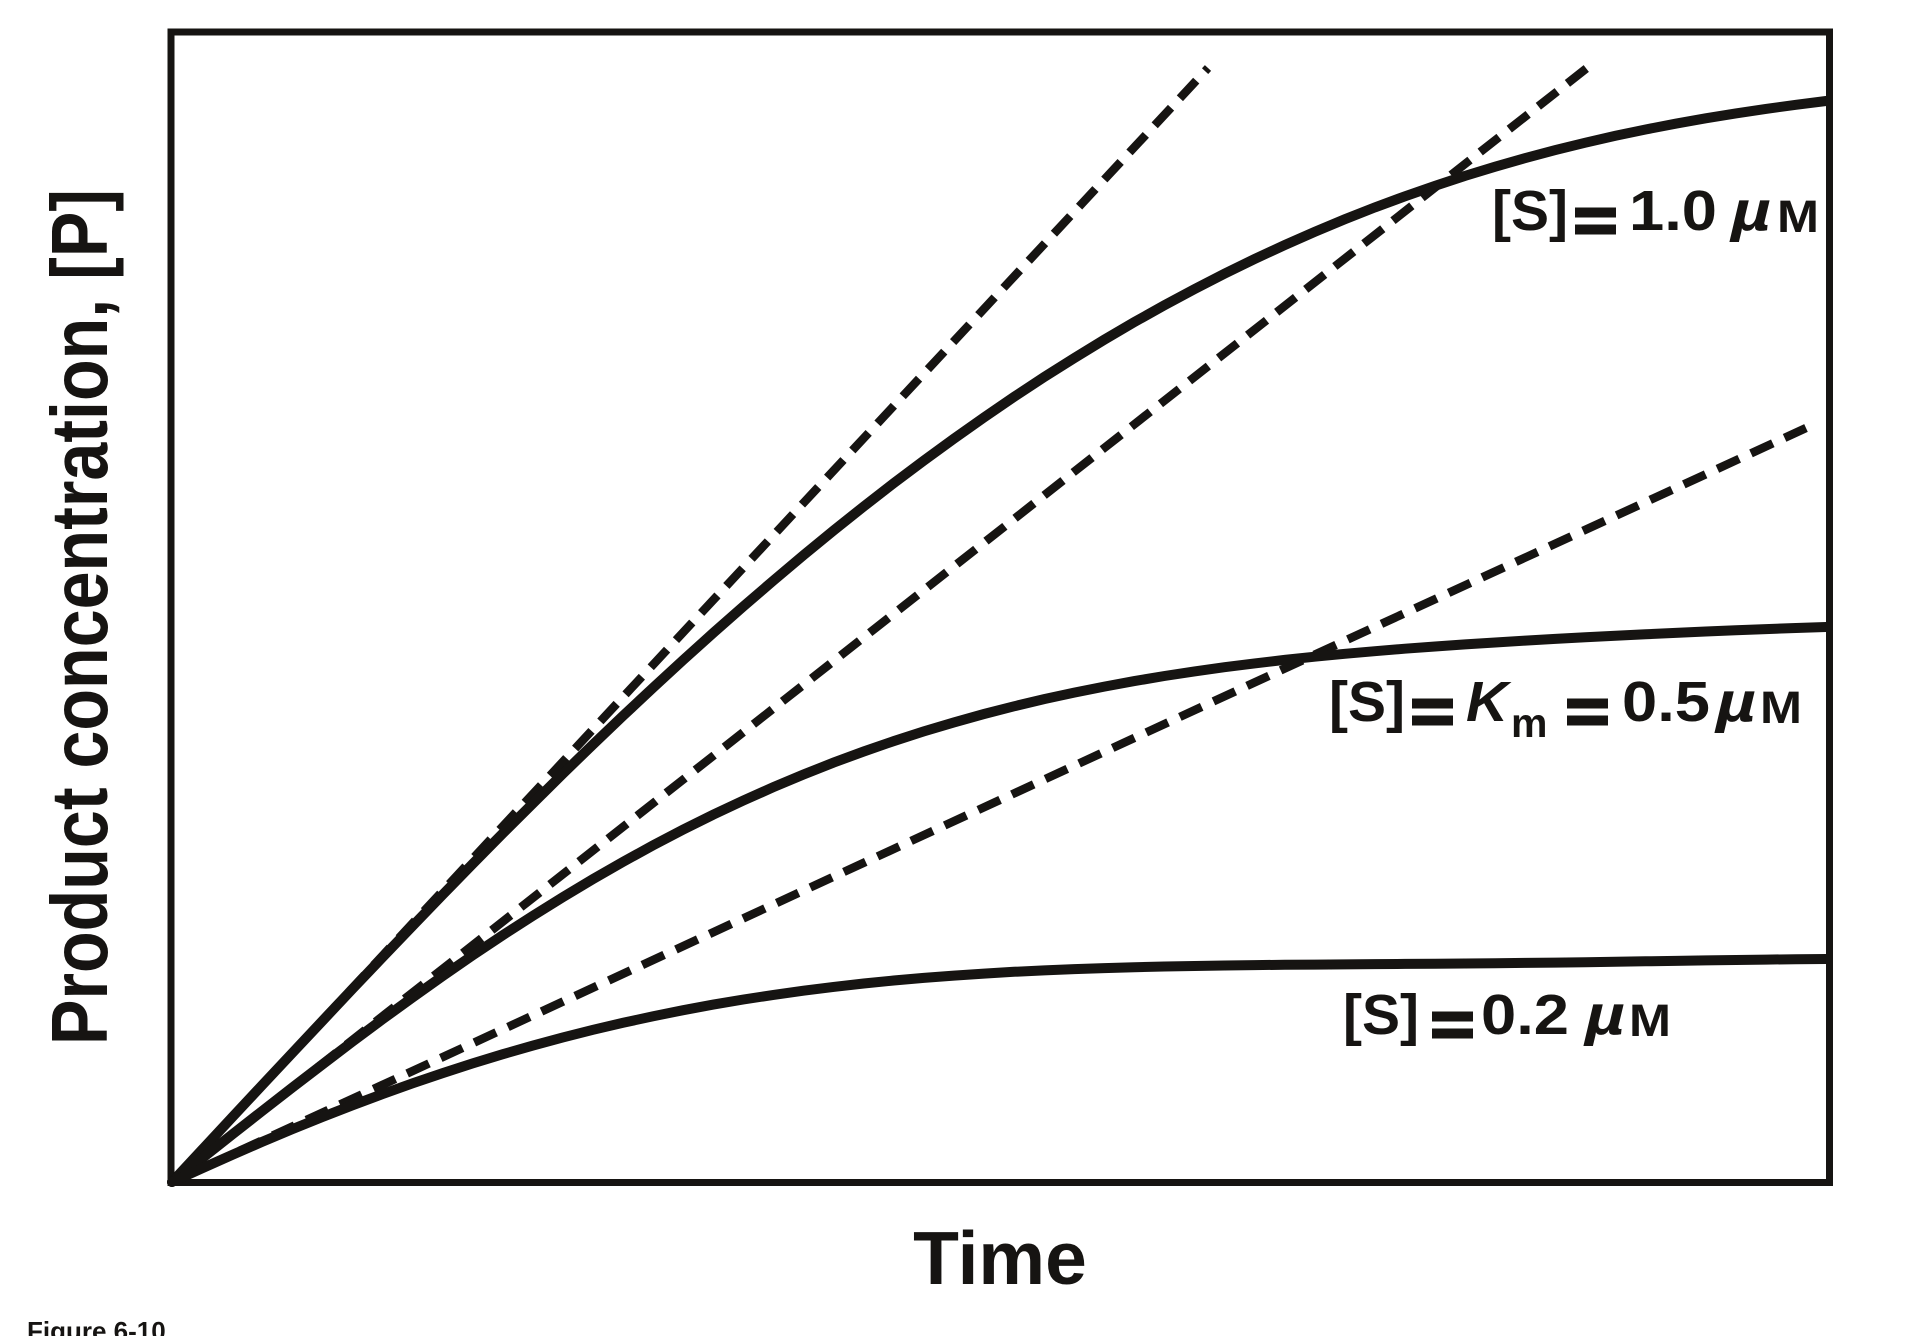  Describe the element at coordinates (79, 617) in the screenshot. I see `svg-text: Product concentration, [P]` at that location.